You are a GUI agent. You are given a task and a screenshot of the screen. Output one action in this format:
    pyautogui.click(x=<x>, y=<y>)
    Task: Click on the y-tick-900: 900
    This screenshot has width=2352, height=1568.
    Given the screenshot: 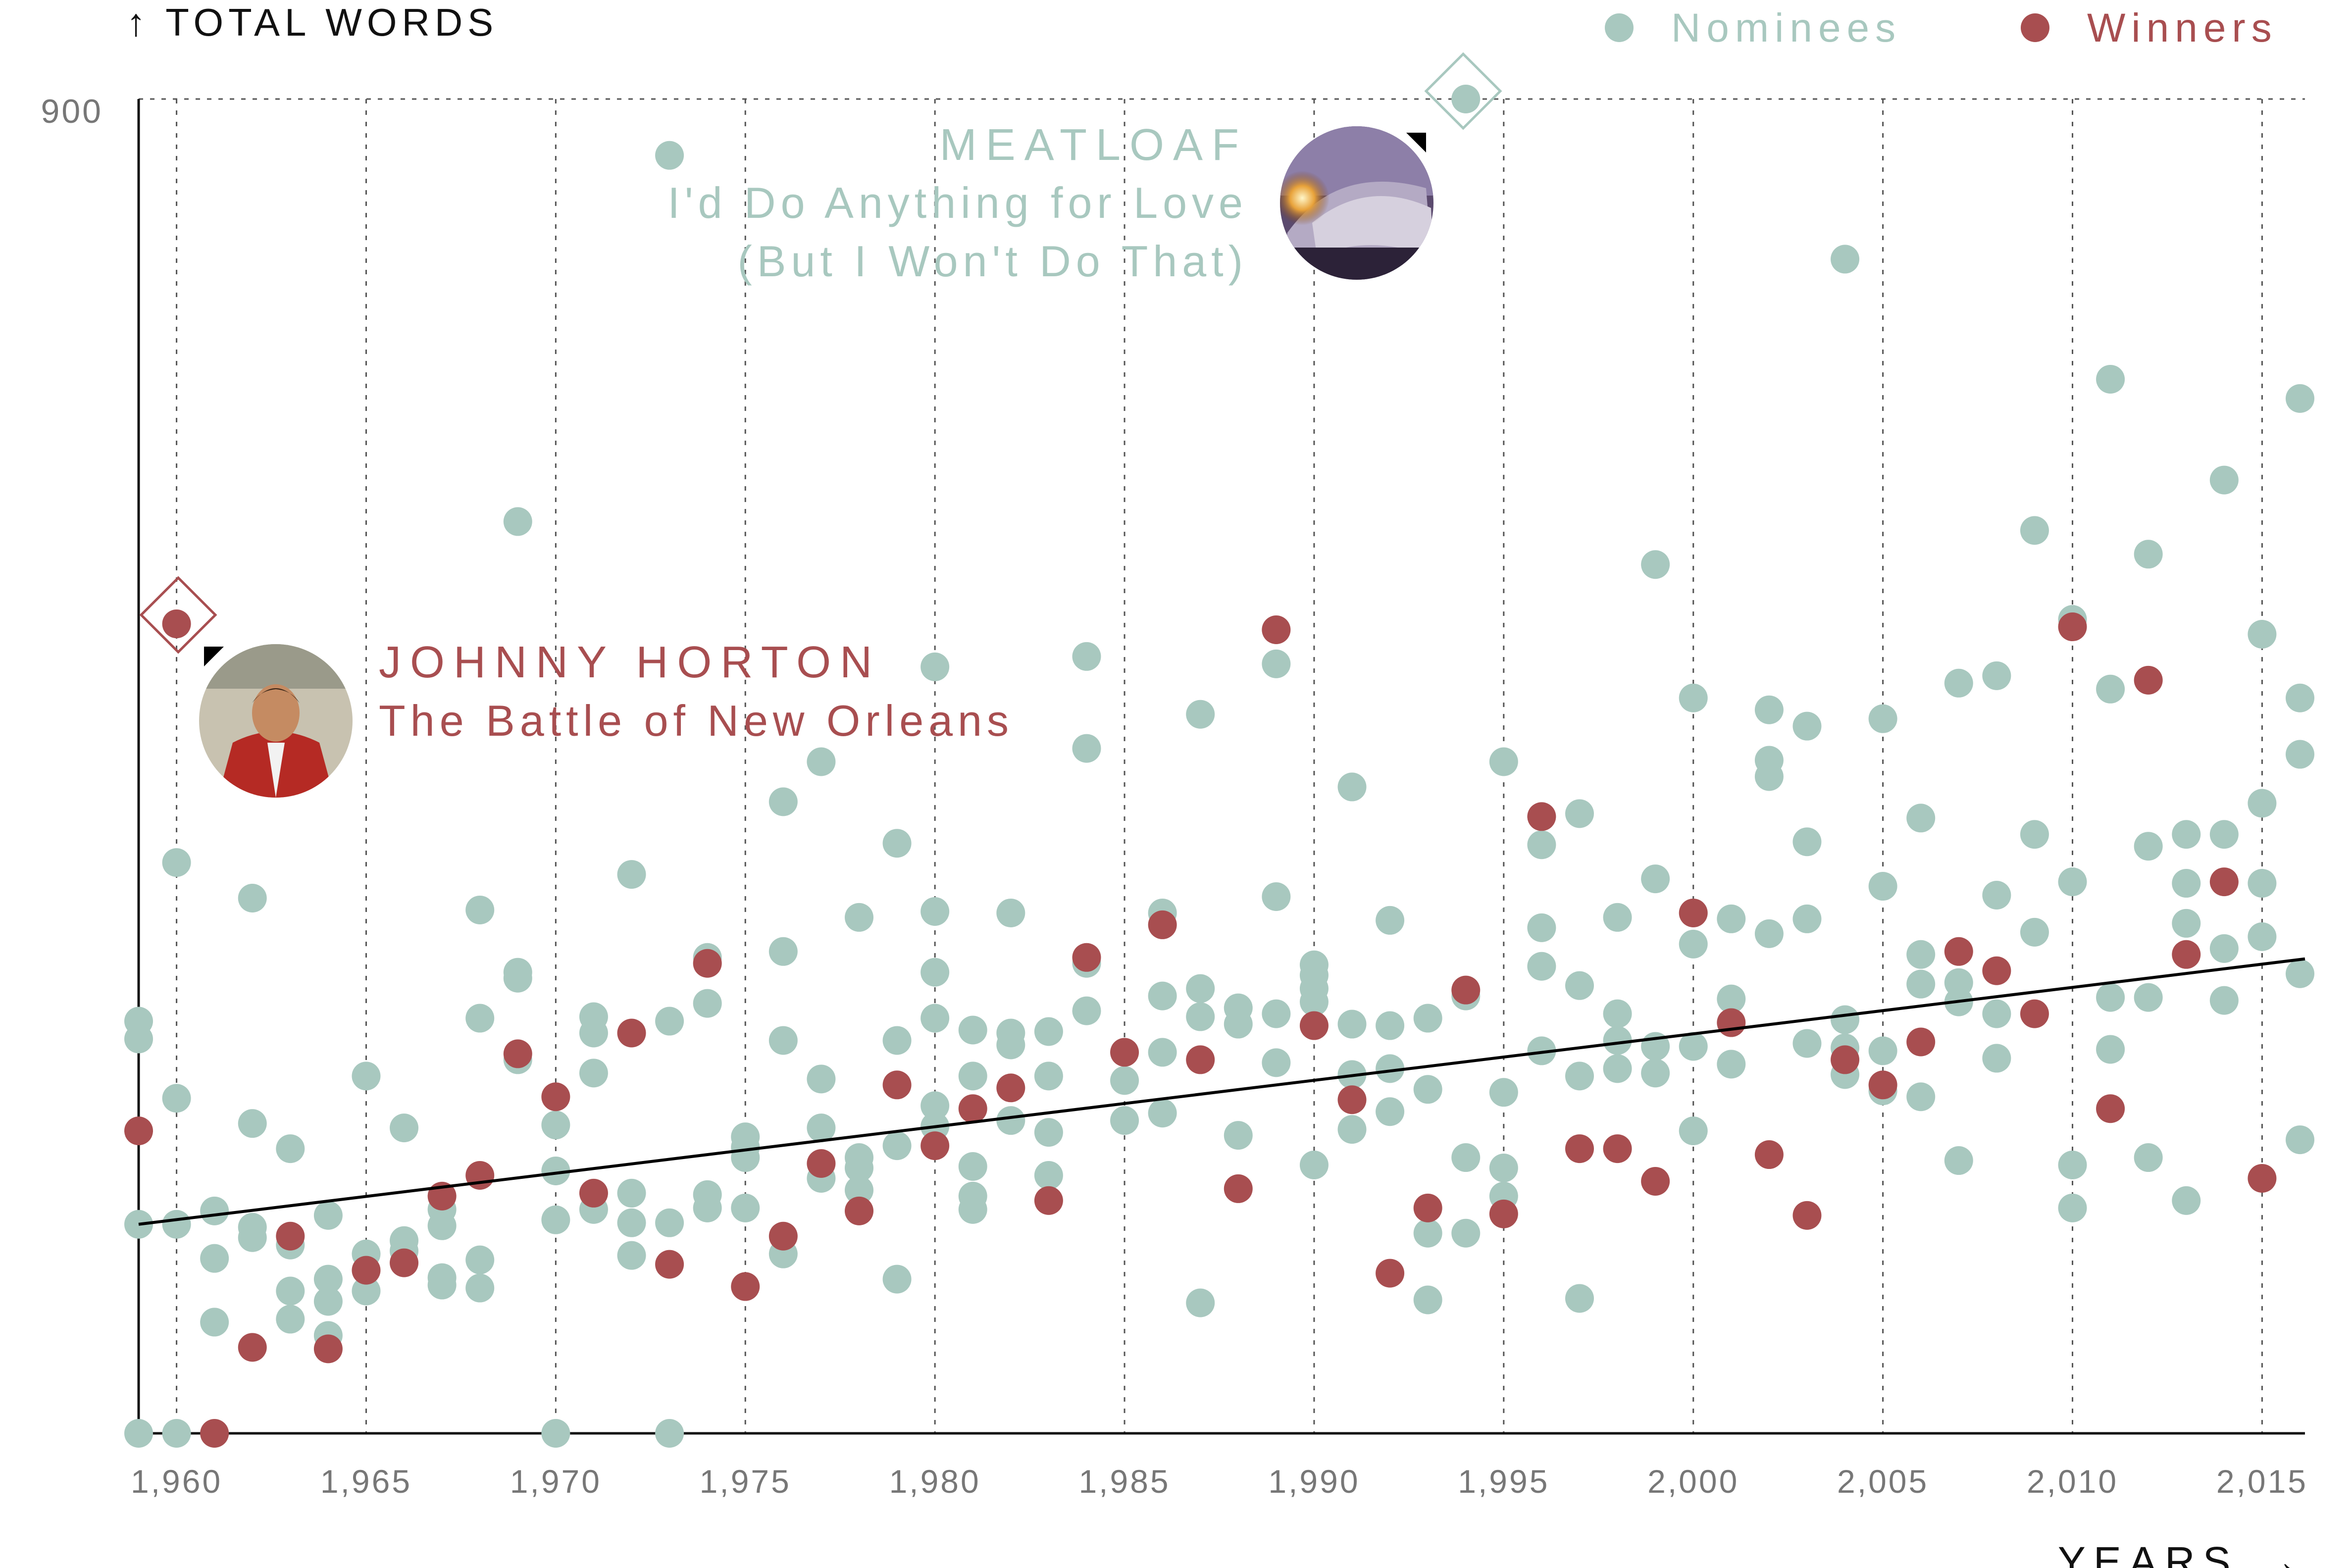 What is the action you would take?
    pyautogui.click(x=72, y=111)
    